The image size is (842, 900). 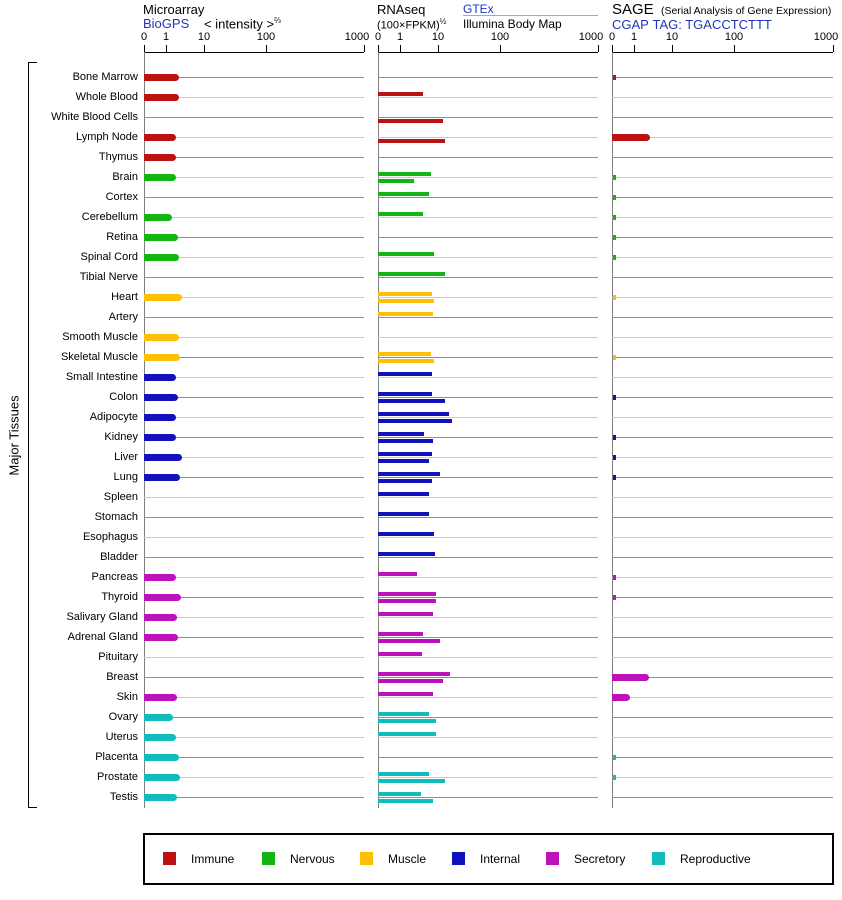 I want to click on tissue-label: Salivary Gland, so click(x=102, y=617).